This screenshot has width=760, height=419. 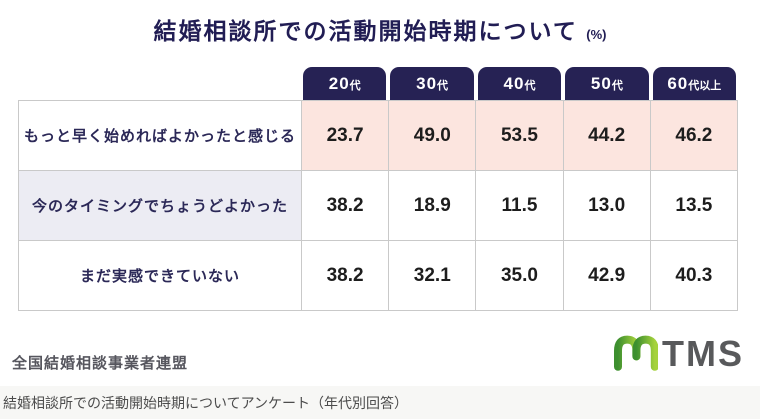 I want to click on column-header-50s: 50 代, so click(x=607, y=83).